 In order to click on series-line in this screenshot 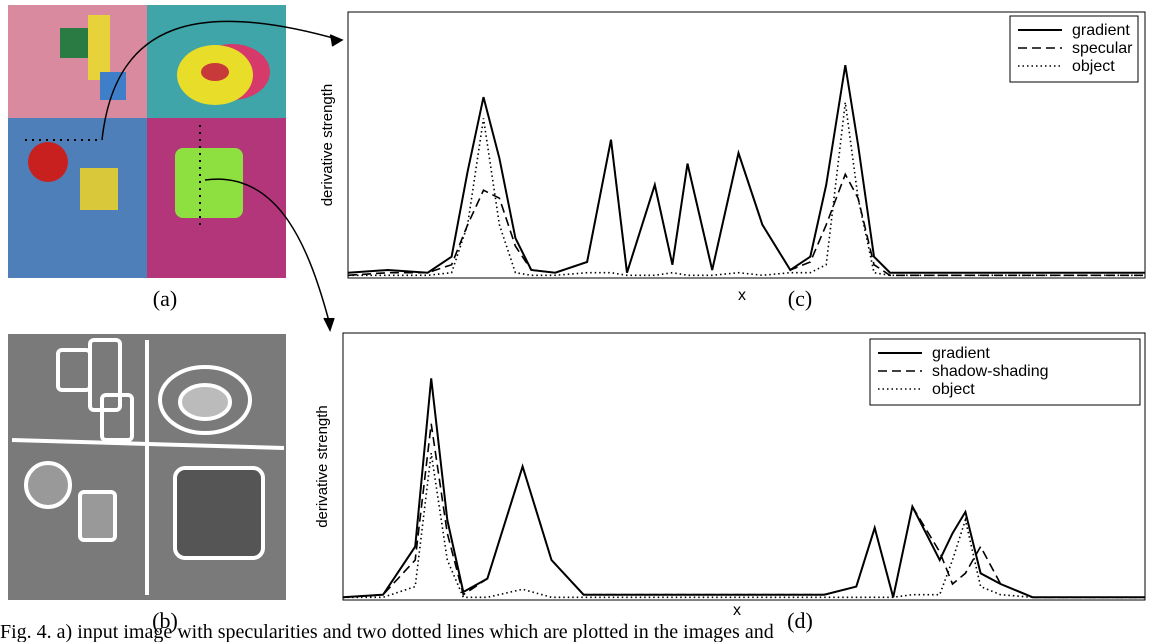, I will do `click(746, 208)`.